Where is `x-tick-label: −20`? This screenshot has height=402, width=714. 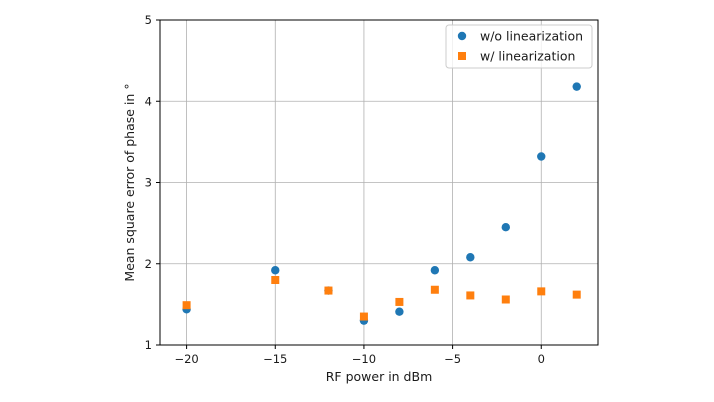 x-tick-label: −20 is located at coordinates (186, 359).